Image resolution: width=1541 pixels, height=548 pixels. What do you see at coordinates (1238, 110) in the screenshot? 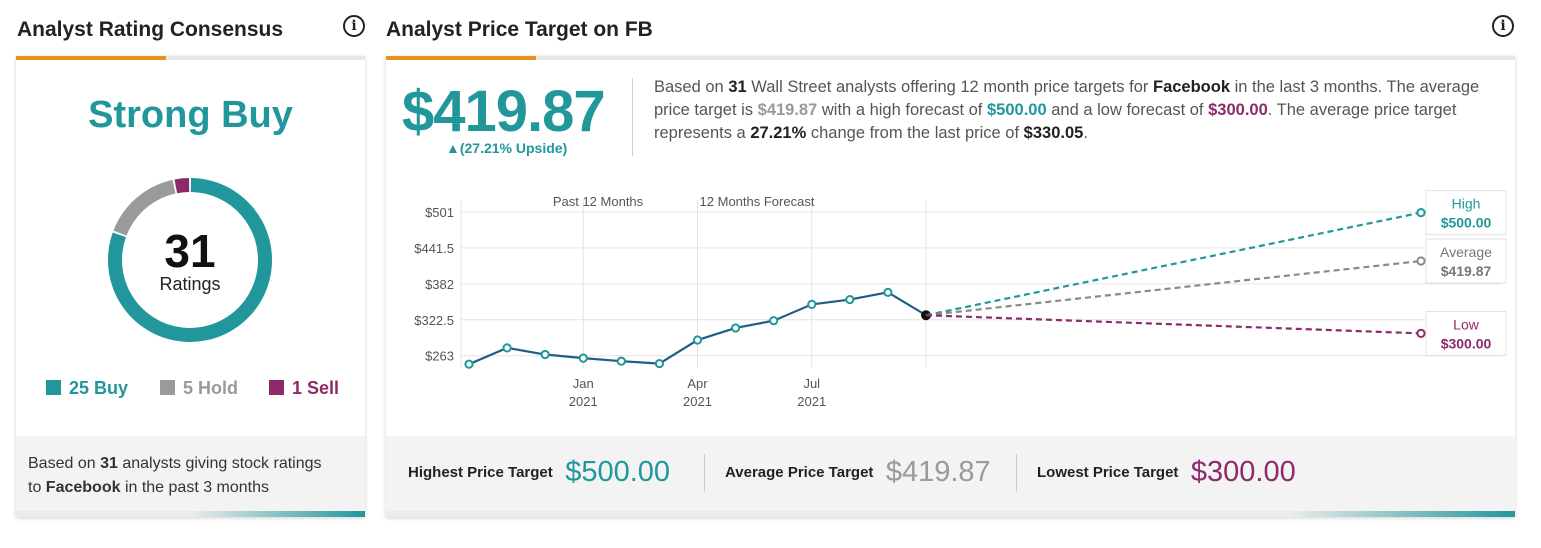
I see `summary-low: $300.00` at bounding box center [1238, 110].